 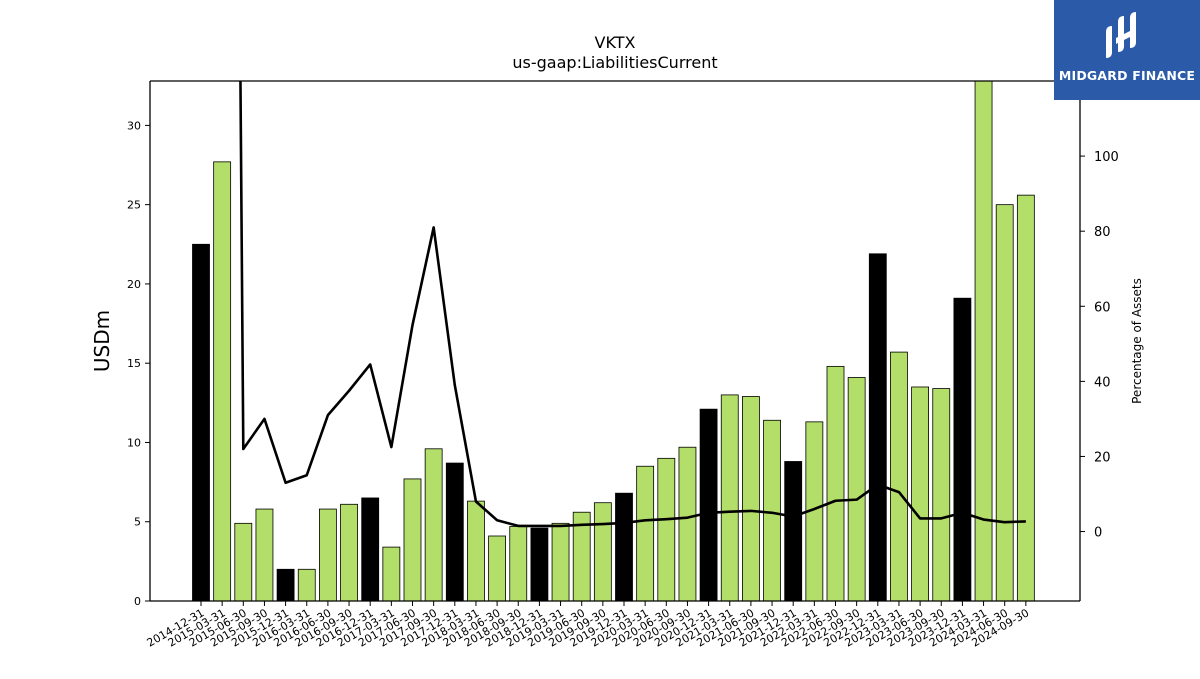 I want to click on brand-logo: MIDGARD FINANCE, so click(x=1127, y=50).